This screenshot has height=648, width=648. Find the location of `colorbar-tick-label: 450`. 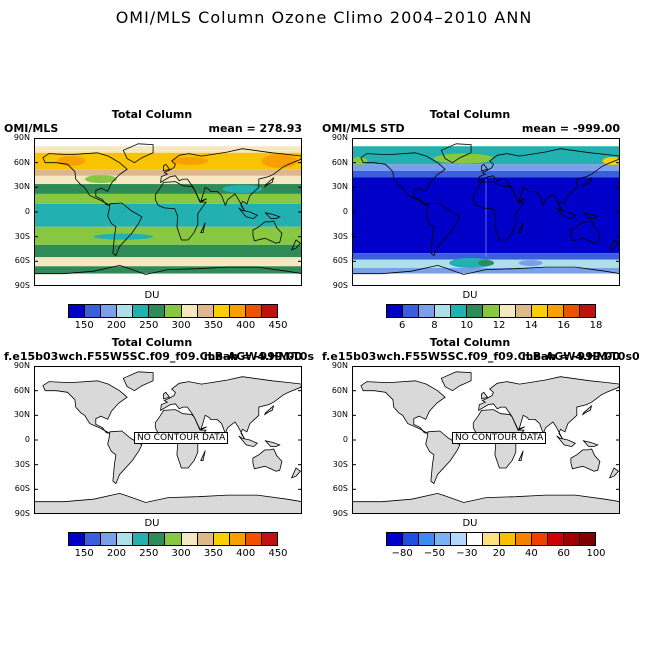

colorbar-tick-label: 450 is located at coordinates (278, 325).